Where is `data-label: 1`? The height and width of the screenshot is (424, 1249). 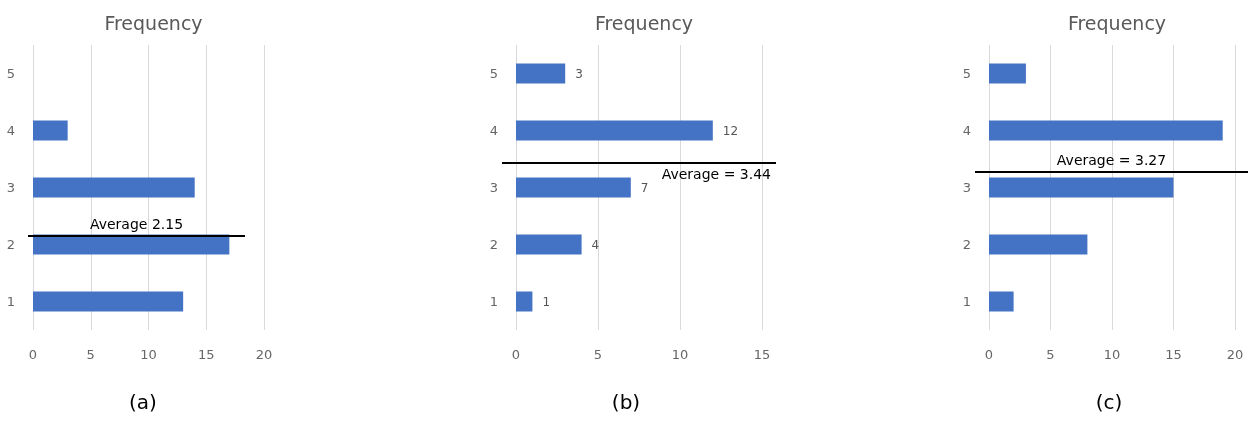 data-label: 1 is located at coordinates (546, 301).